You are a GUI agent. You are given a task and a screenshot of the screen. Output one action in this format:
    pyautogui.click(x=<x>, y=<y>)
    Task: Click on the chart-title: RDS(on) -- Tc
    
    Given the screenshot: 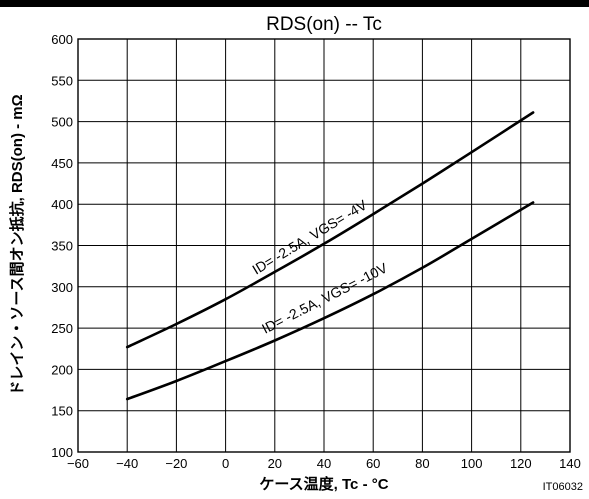 What is the action you would take?
    pyautogui.click(x=324, y=24)
    